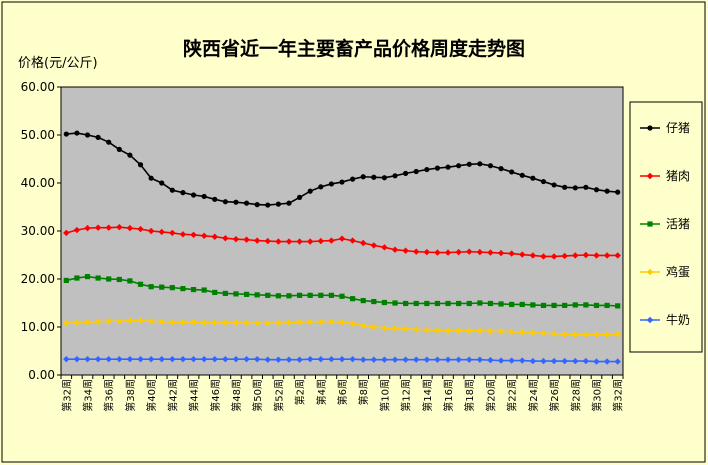 This screenshot has width=708, height=465. Describe the element at coordinates (650, 128) in the screenshot. I see `legend-marker` at that location.